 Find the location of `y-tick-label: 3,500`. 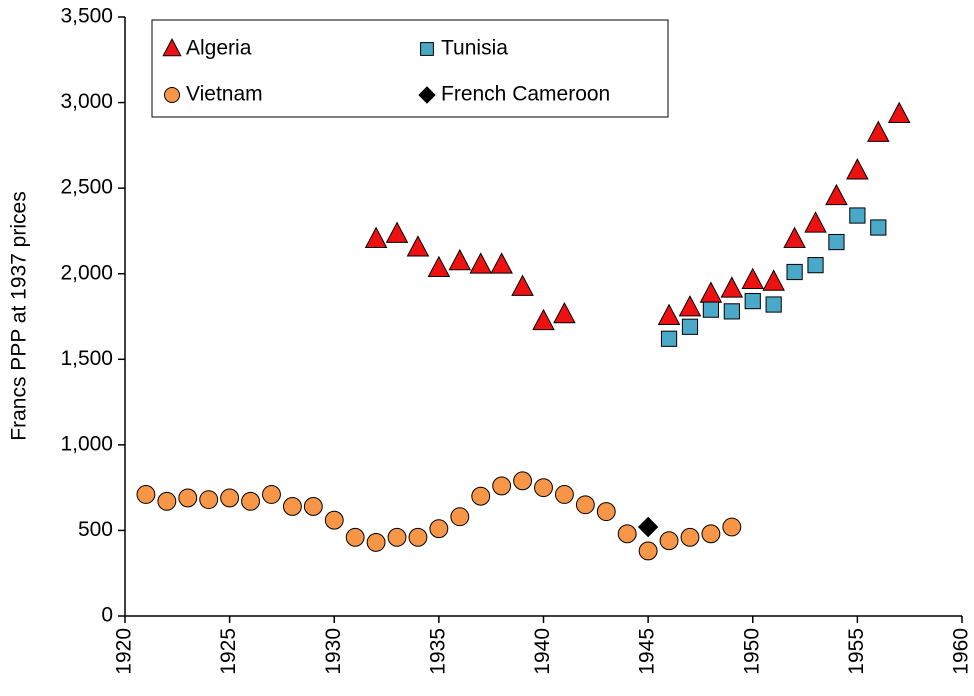

y-tick-label: 3,500 is located at coordinates (86, 16).